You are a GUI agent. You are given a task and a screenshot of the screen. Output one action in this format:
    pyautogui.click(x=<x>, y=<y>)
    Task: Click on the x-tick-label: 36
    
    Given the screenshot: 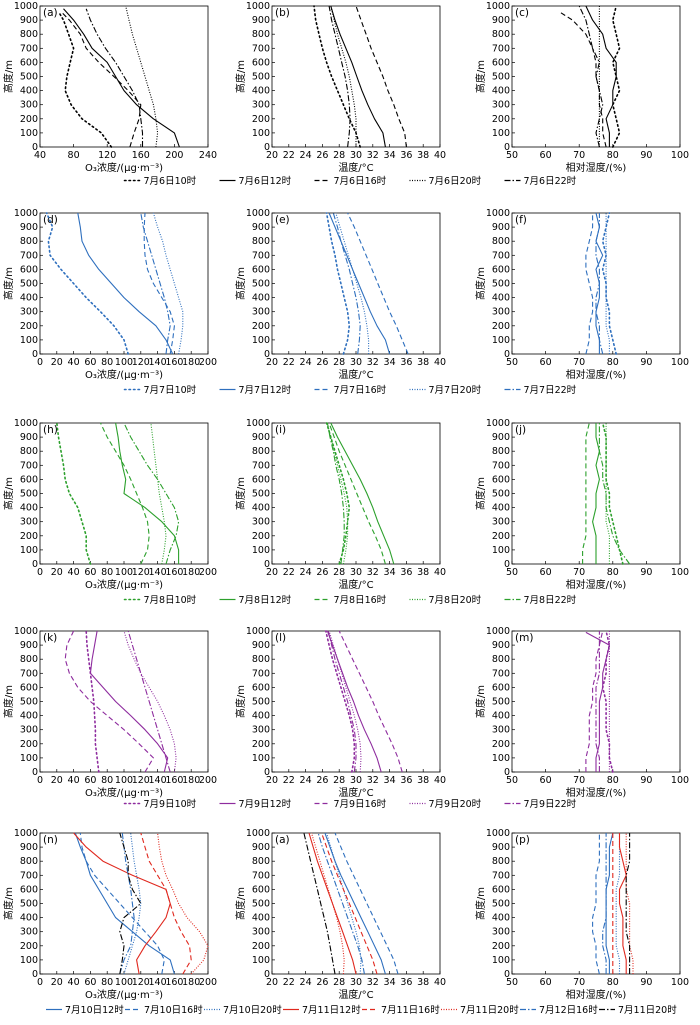 What is the action you would take?
    pyautogui.click(x=406, y=362)
    